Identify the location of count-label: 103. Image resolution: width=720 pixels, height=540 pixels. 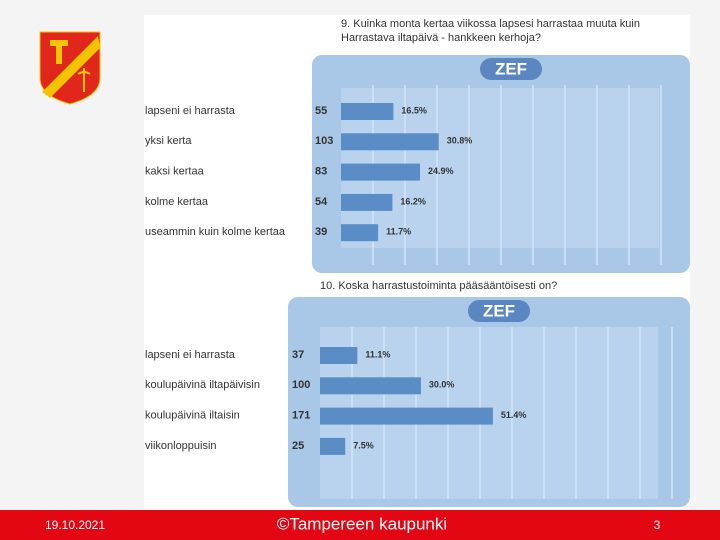
(324, 141).